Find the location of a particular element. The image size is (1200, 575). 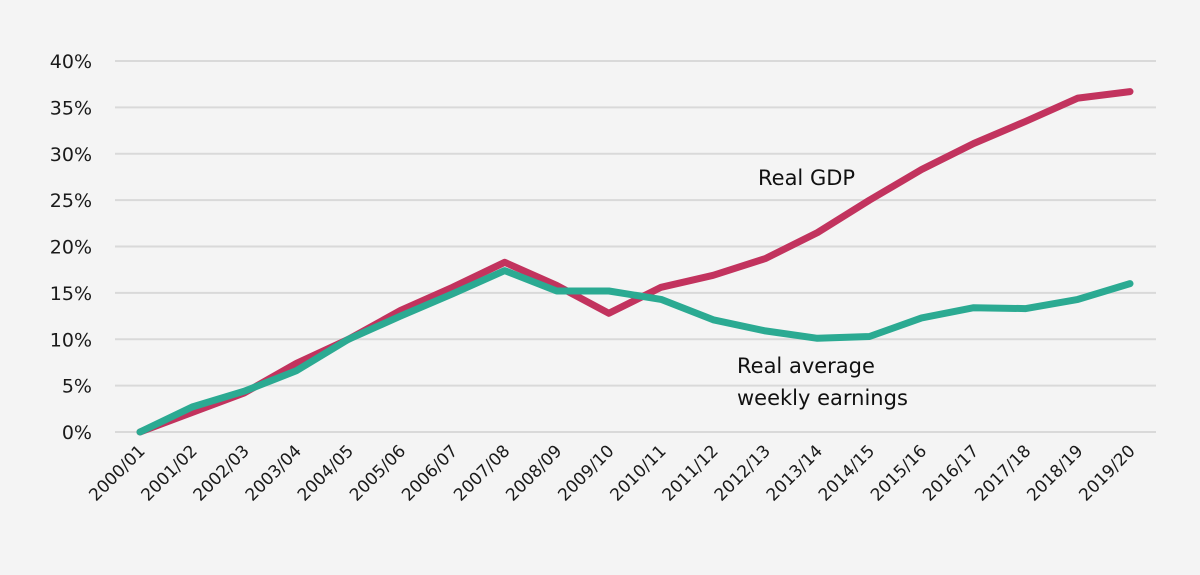

x-tick-label: 2001/02 is located at coordinates (170, 473).